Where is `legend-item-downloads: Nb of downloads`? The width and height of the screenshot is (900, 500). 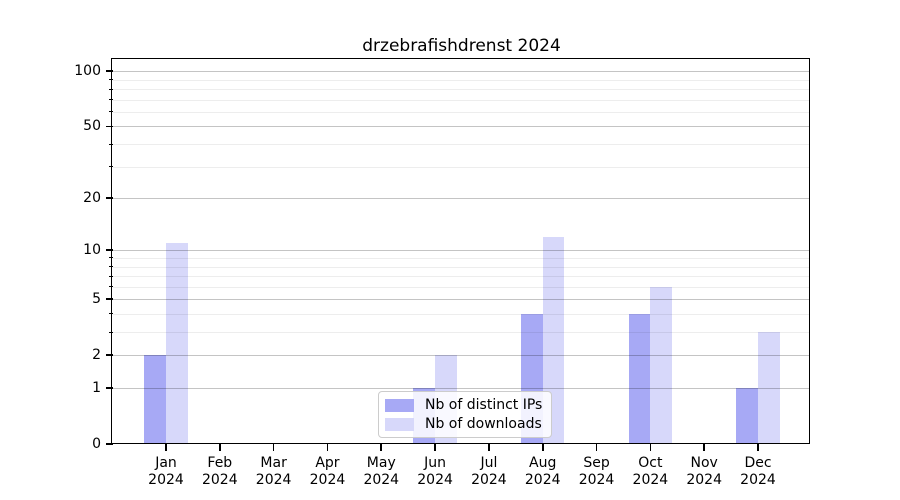 legend-item-downloads: Nb of downloads is located at coordinates (463, 424).